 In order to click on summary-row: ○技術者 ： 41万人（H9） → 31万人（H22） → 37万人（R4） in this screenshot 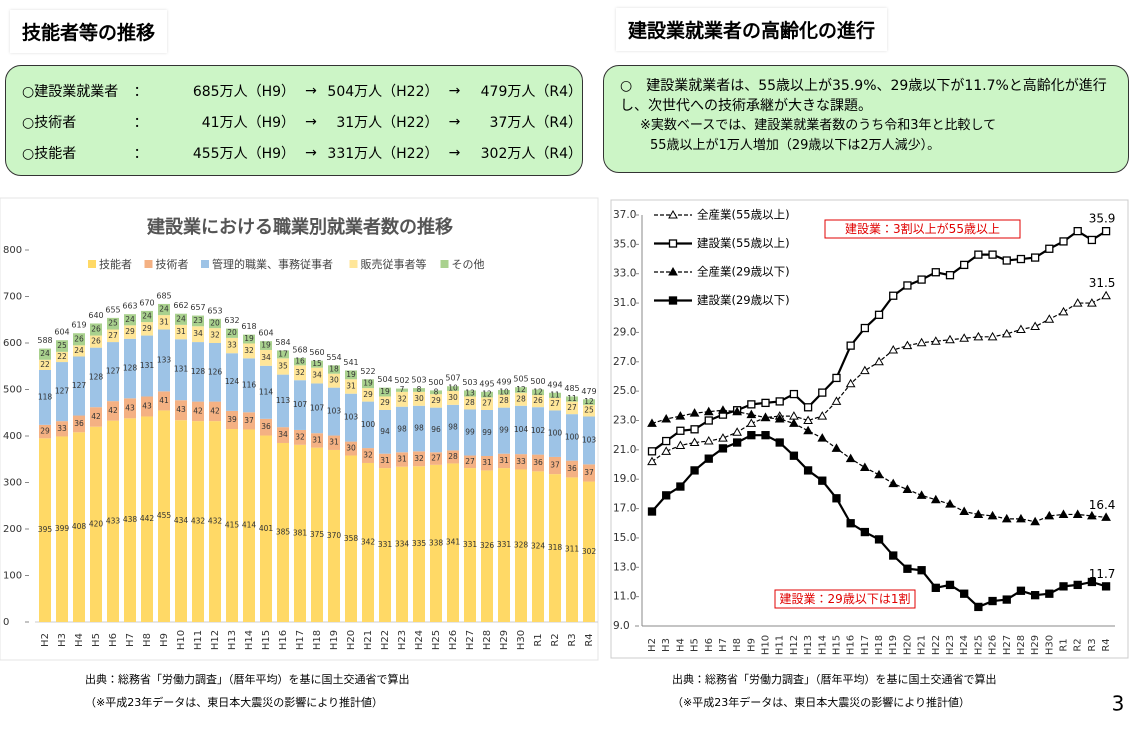, I will do `click(302, 121)`.